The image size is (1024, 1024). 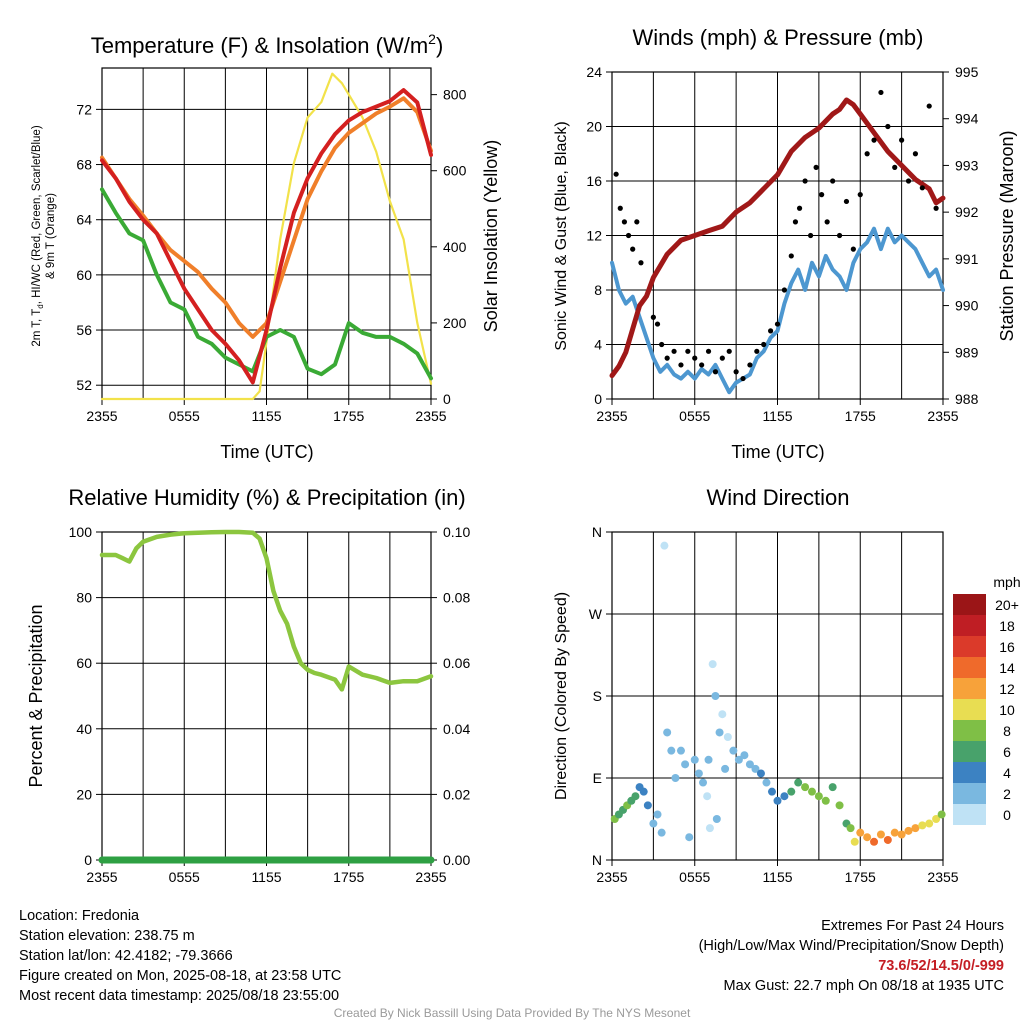 I want to click on winds-xtick-label: 0555, so click(x=694, y=416).